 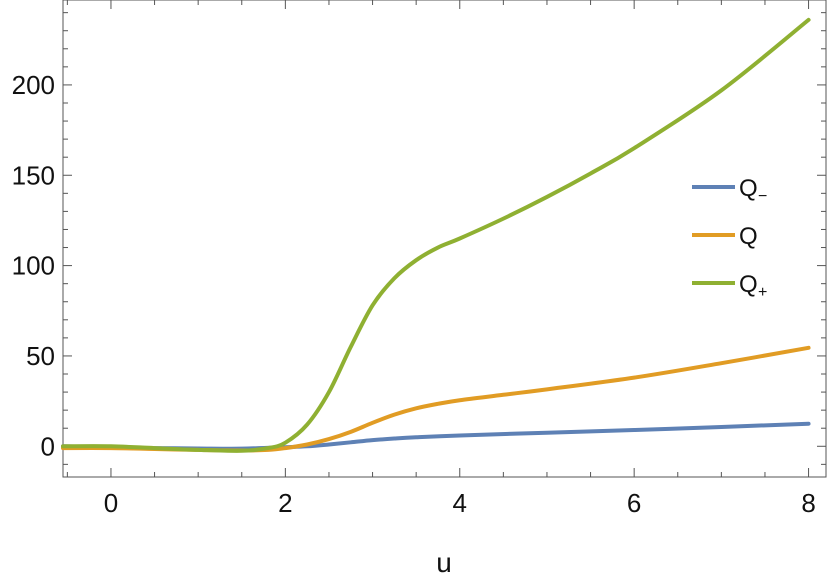 What do you see at coordinates (33, 85) in the screenshot?
I see `y-tick-label: 200` at bounding box center [33, 85].